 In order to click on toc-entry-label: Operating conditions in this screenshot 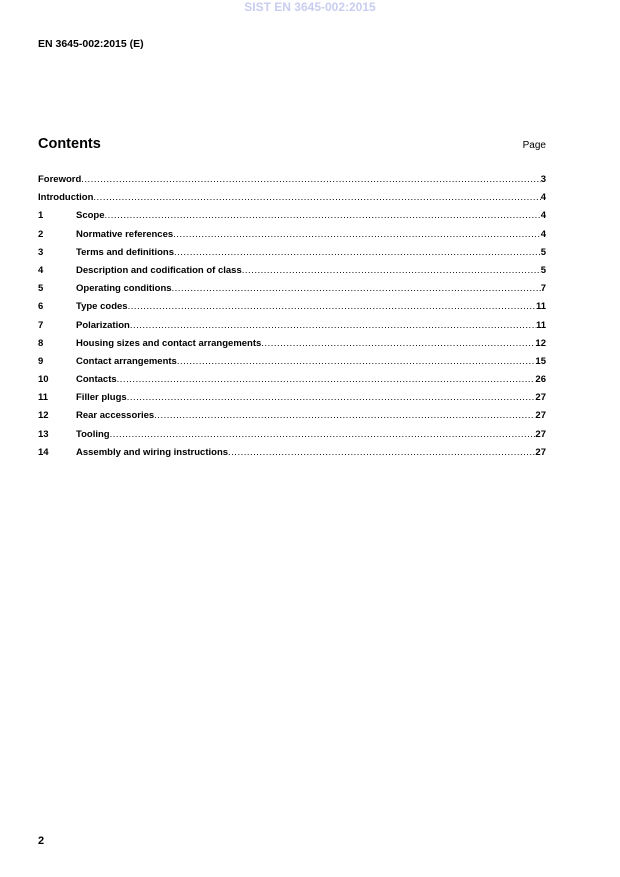, I will do `click(124, 289)`.